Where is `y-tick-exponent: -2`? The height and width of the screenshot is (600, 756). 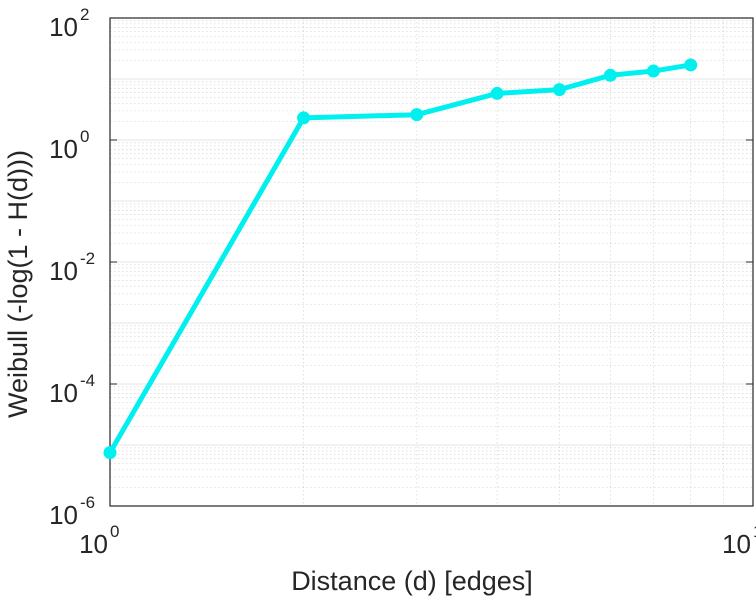 y-tick-exponent: -2 is located at coordinates (87, 258).